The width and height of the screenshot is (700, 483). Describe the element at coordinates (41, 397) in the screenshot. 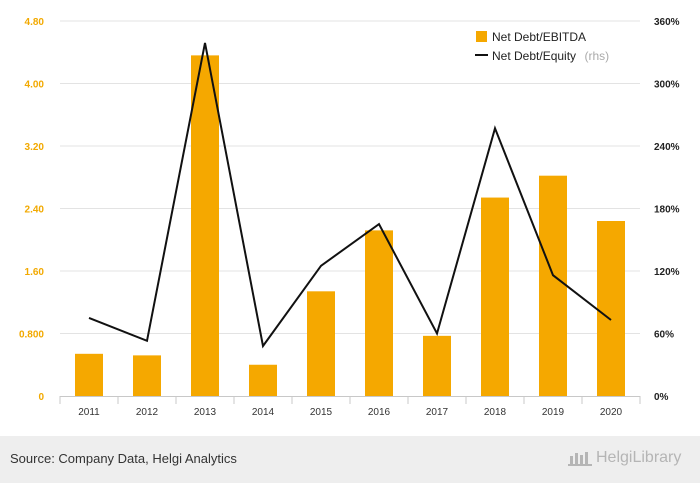

I see `y-left-tick-label: 0` at that location.